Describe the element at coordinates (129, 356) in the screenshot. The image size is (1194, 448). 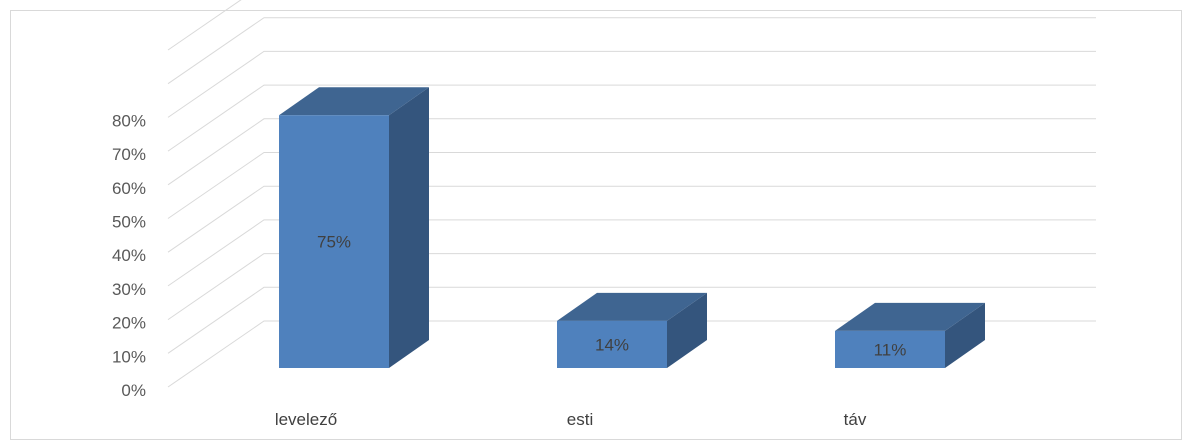
I see `y-tick-label: 10%` at that location.